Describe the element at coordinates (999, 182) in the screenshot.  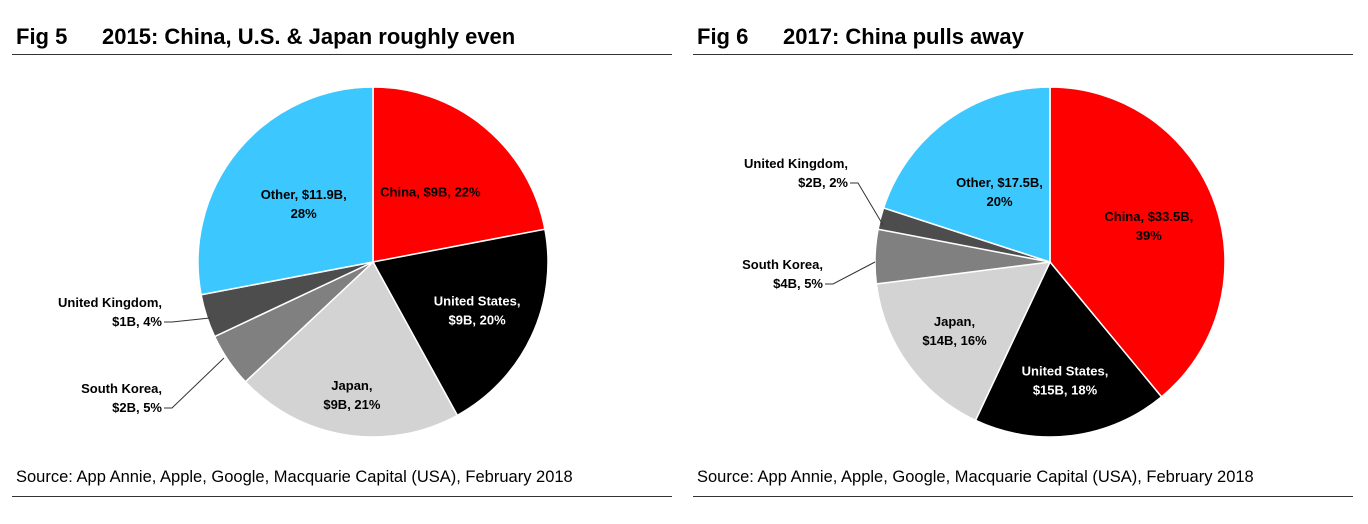
I see `slice-label-other: Other, $17.5B,` at that location.